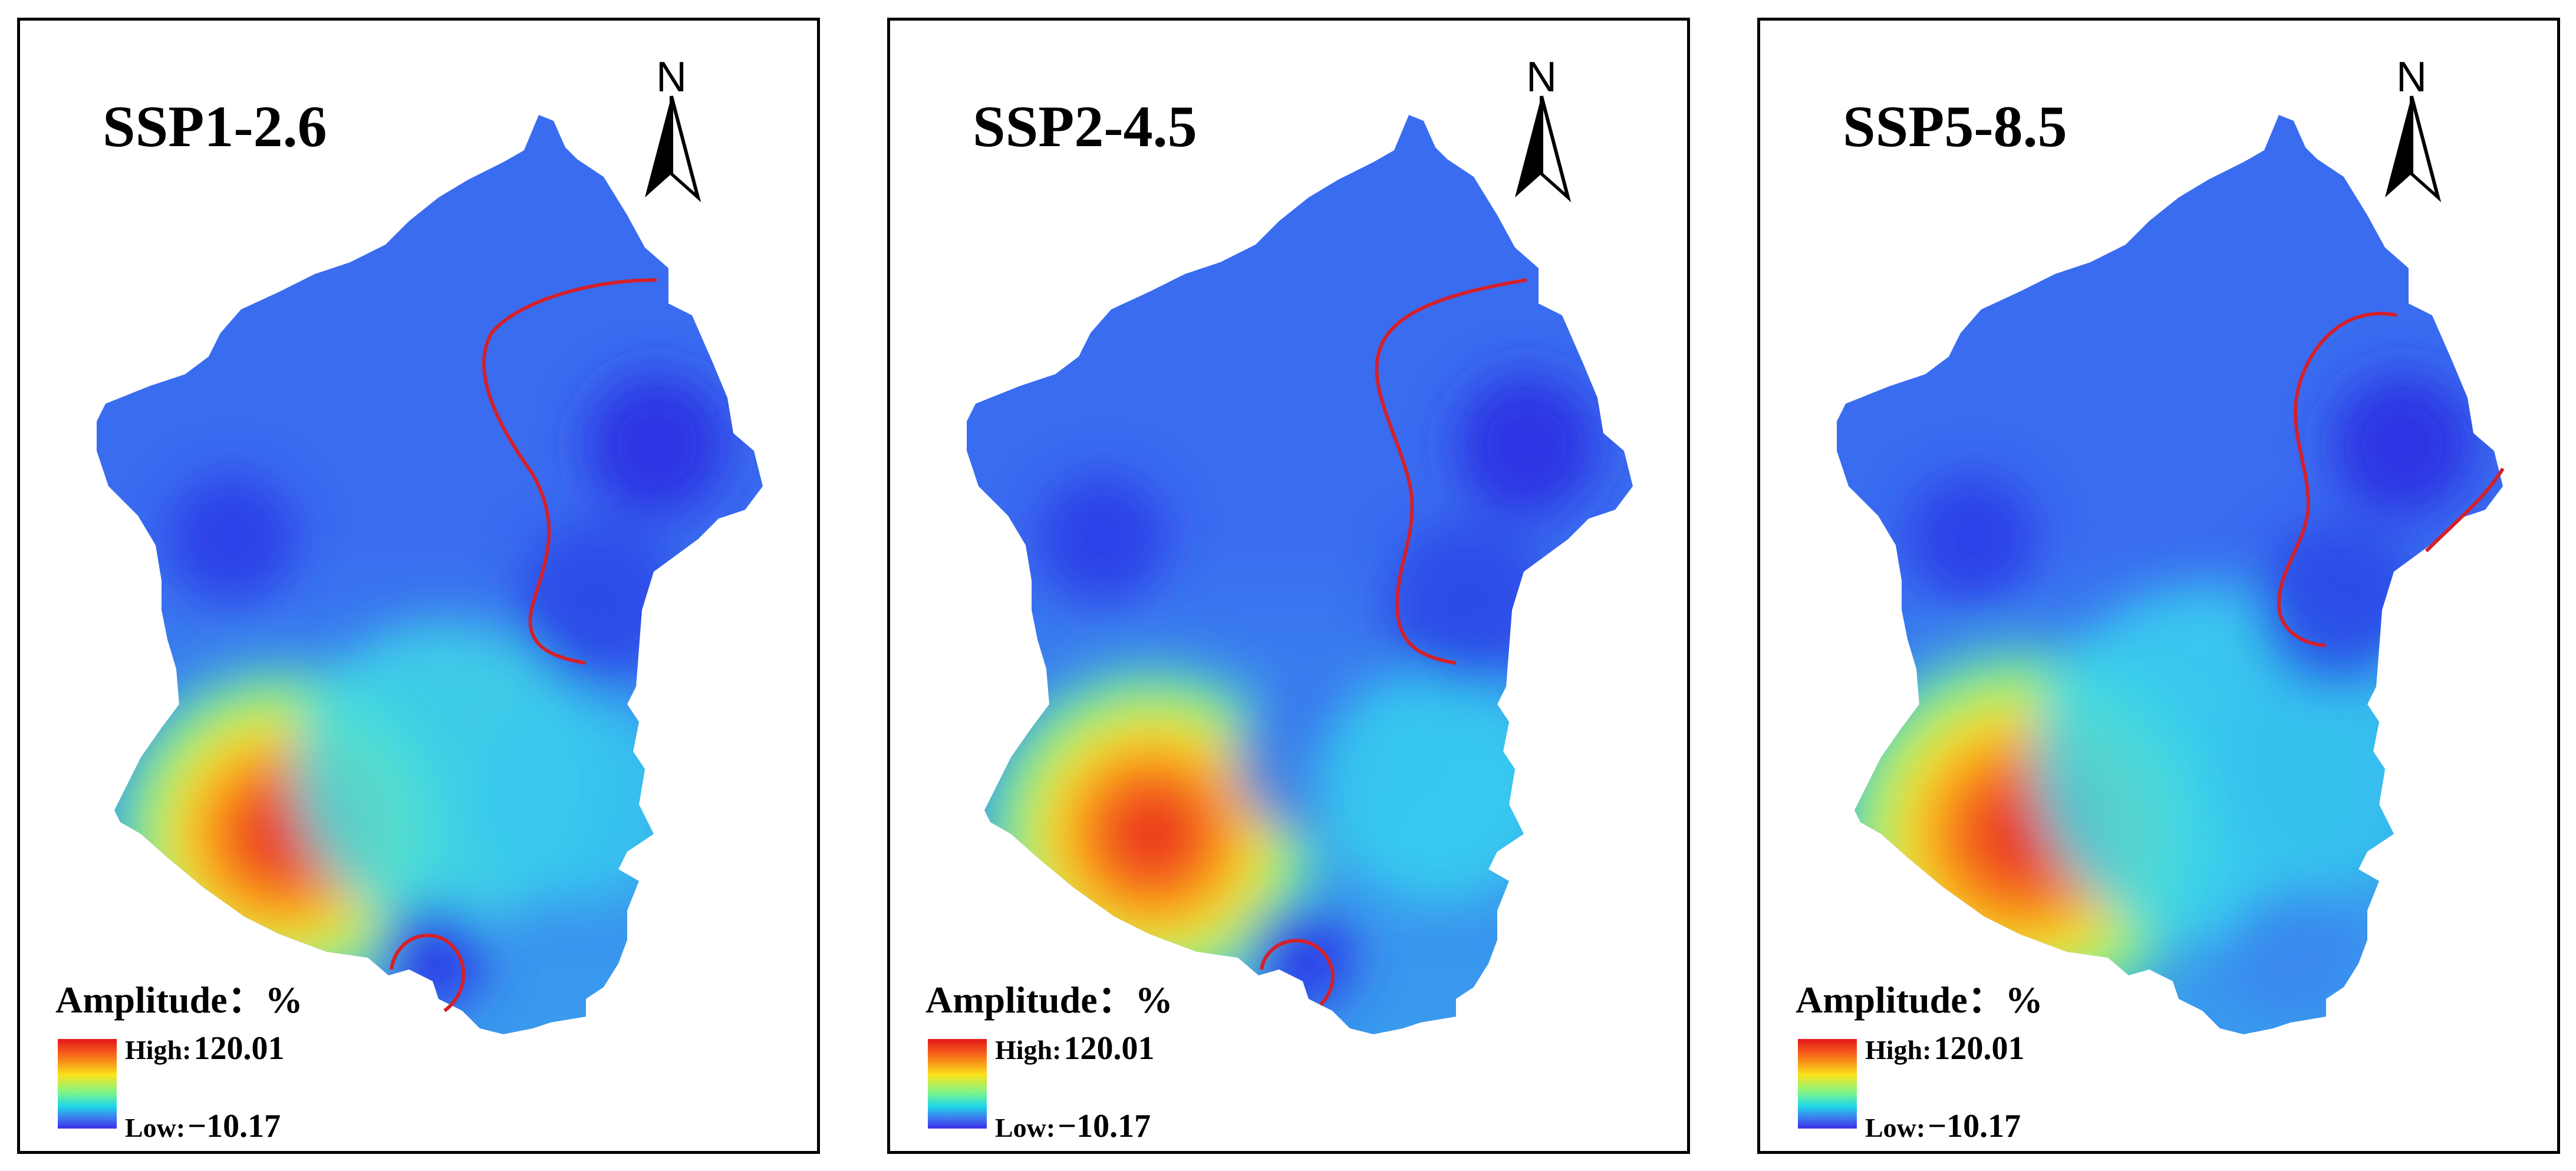 The width and height of the screenshot is (2576, 1171). What do you see at coordinates (1085, 126) in the screenshot?
I see `scenario-title: SSP2-4.5` at bounding box center [1085, 126].